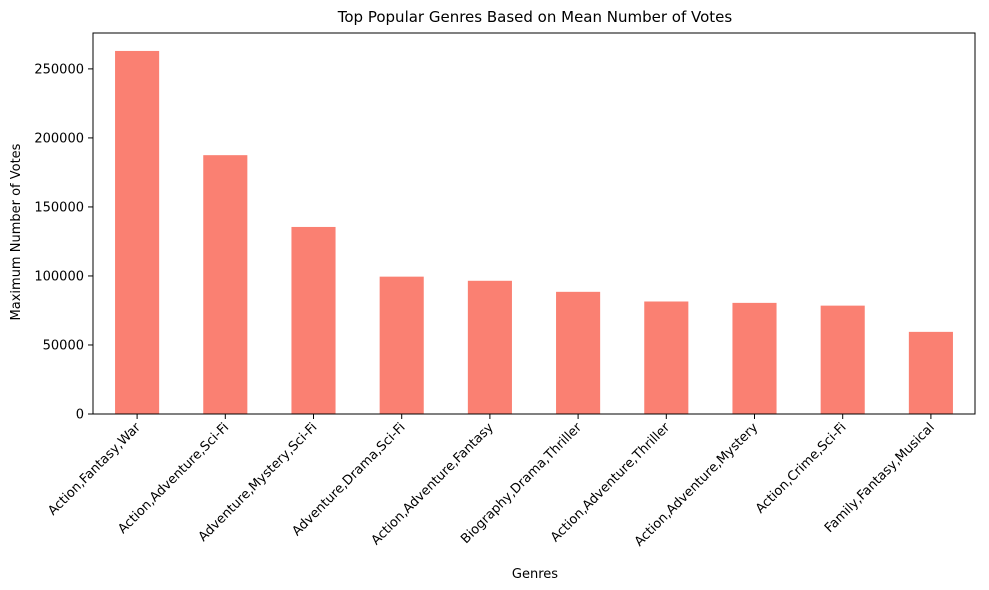  Describe the element at coordinates (59, 138) in the screenshot. I see `y-tick-label: 200000` at that location.